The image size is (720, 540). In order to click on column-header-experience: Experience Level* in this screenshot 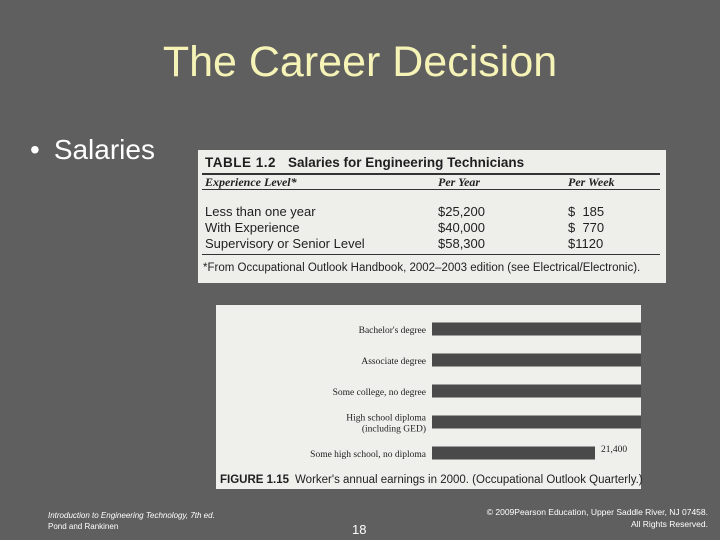, I will do `click(251, 182)`.